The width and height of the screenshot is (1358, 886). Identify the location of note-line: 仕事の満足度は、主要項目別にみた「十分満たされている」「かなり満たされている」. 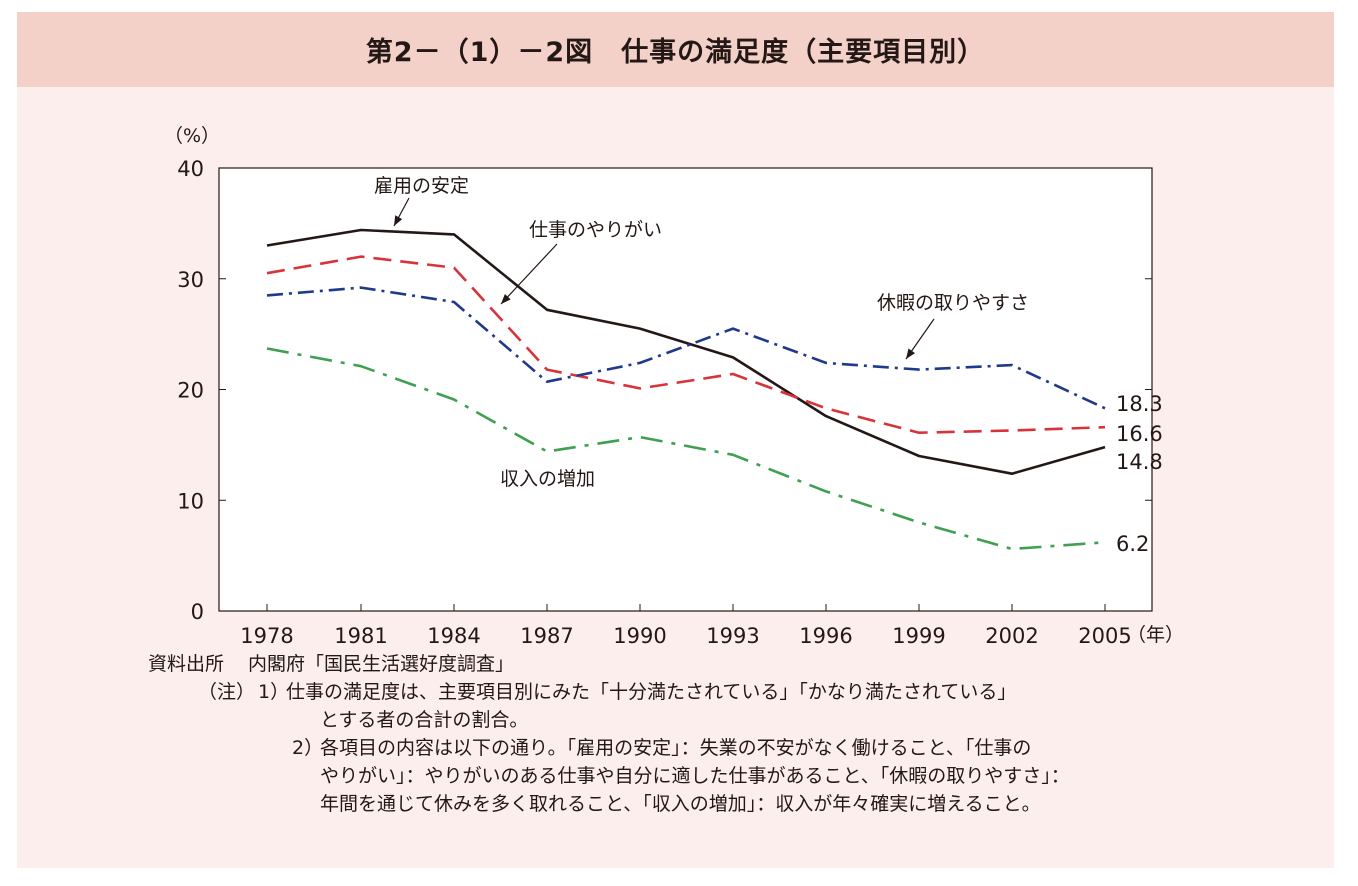
(651, 692).